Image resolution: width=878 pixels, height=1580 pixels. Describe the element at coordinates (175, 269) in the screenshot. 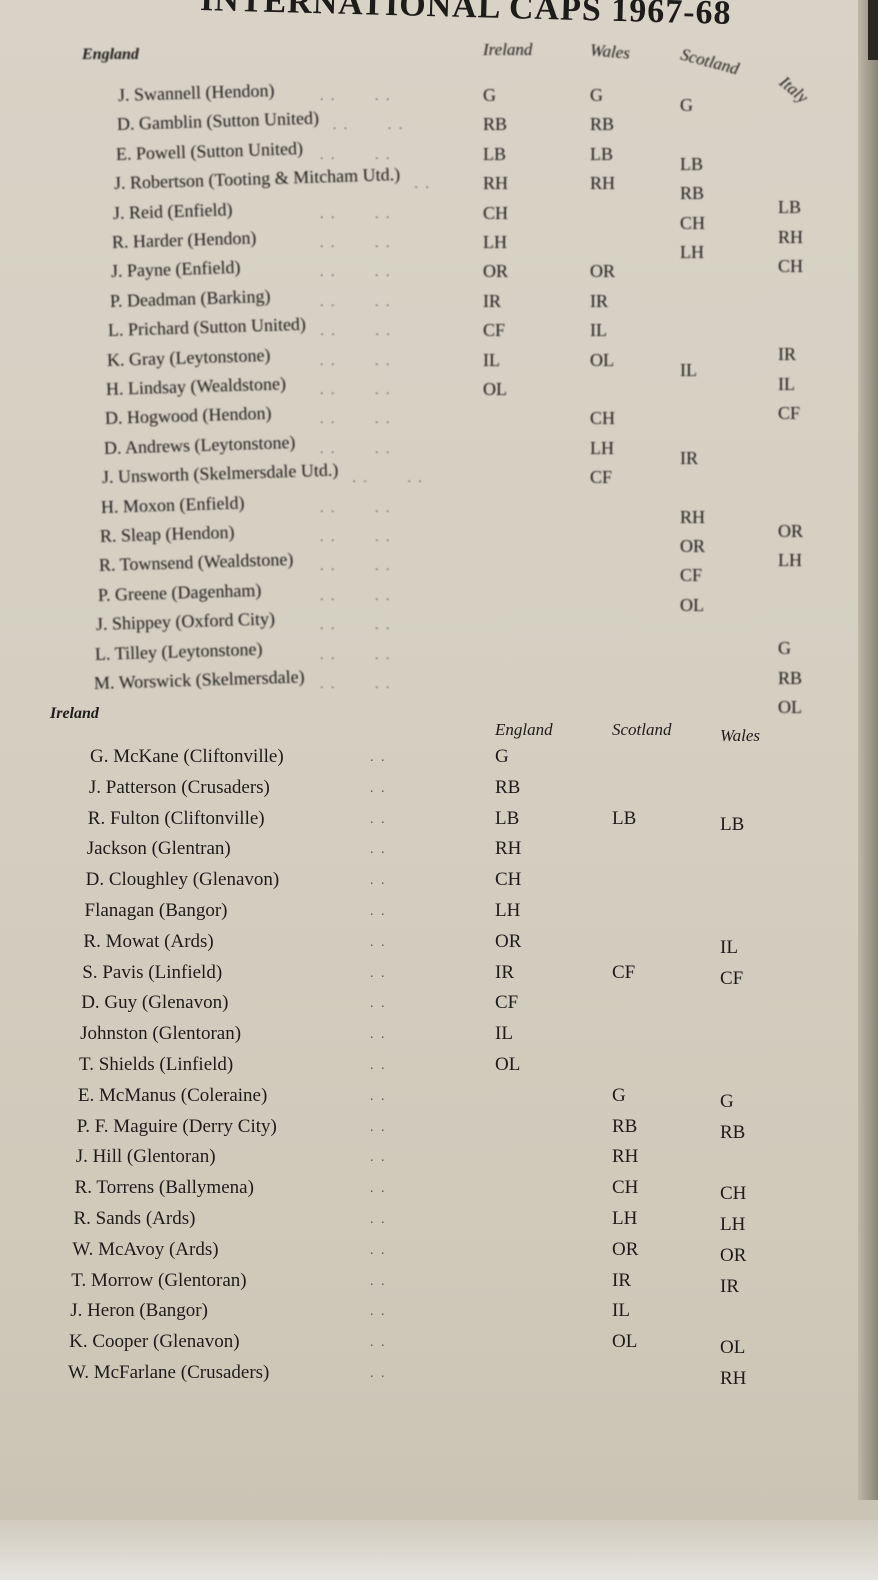

I see `player-name: J. Payne (Enfield)` at that location.